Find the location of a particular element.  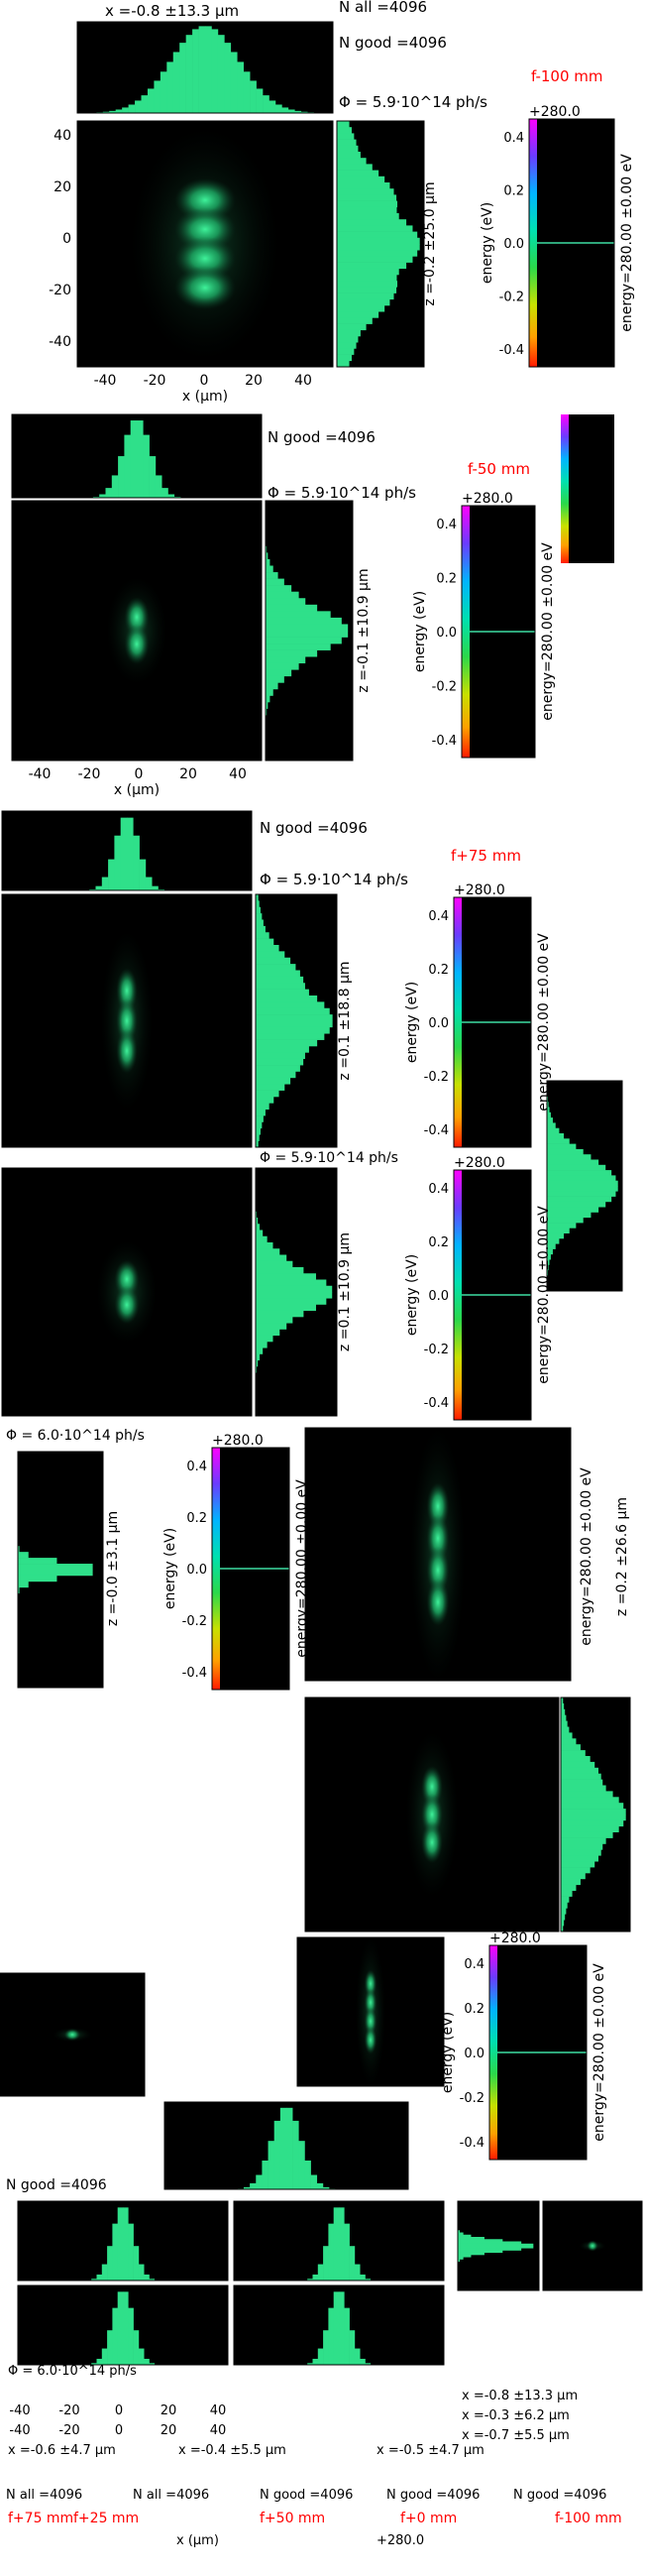

p6b-image-frame is located at coordinates (432, 1815).